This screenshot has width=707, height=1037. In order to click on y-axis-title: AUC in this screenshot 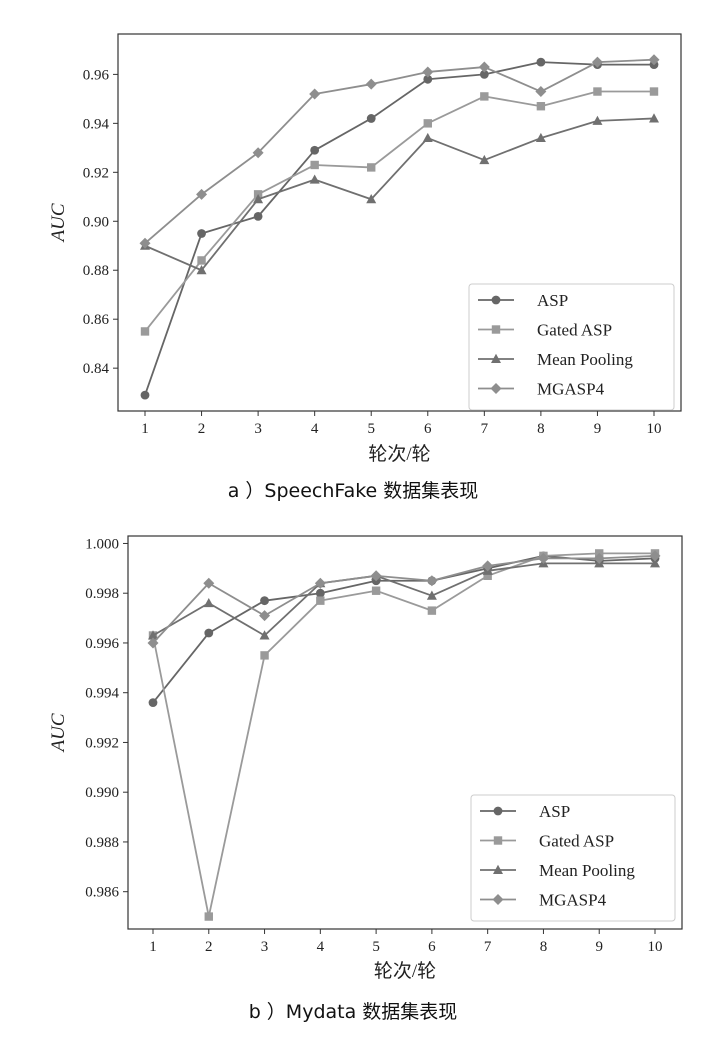, I will do `click(58, 223)`.